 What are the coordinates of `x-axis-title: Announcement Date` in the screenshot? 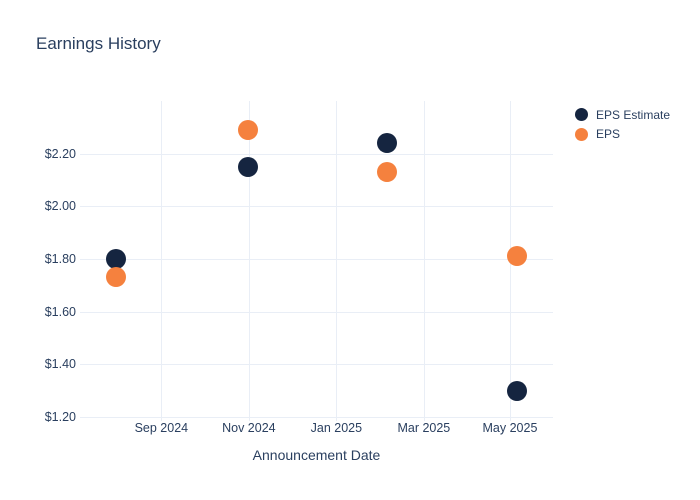 It's located at (316, 455).